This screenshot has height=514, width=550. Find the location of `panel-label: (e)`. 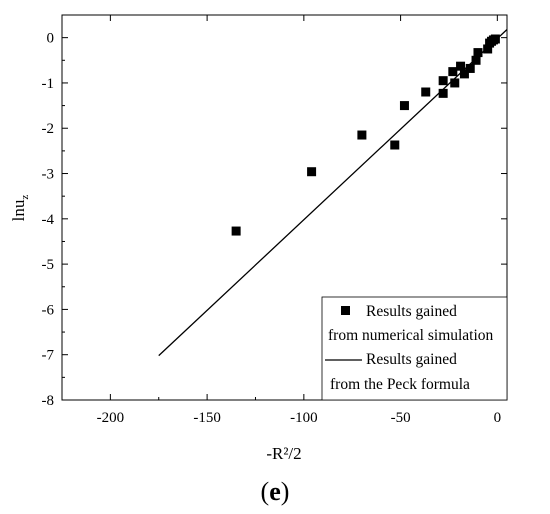

panel-label: (e) is located at coordinates (275, 491).